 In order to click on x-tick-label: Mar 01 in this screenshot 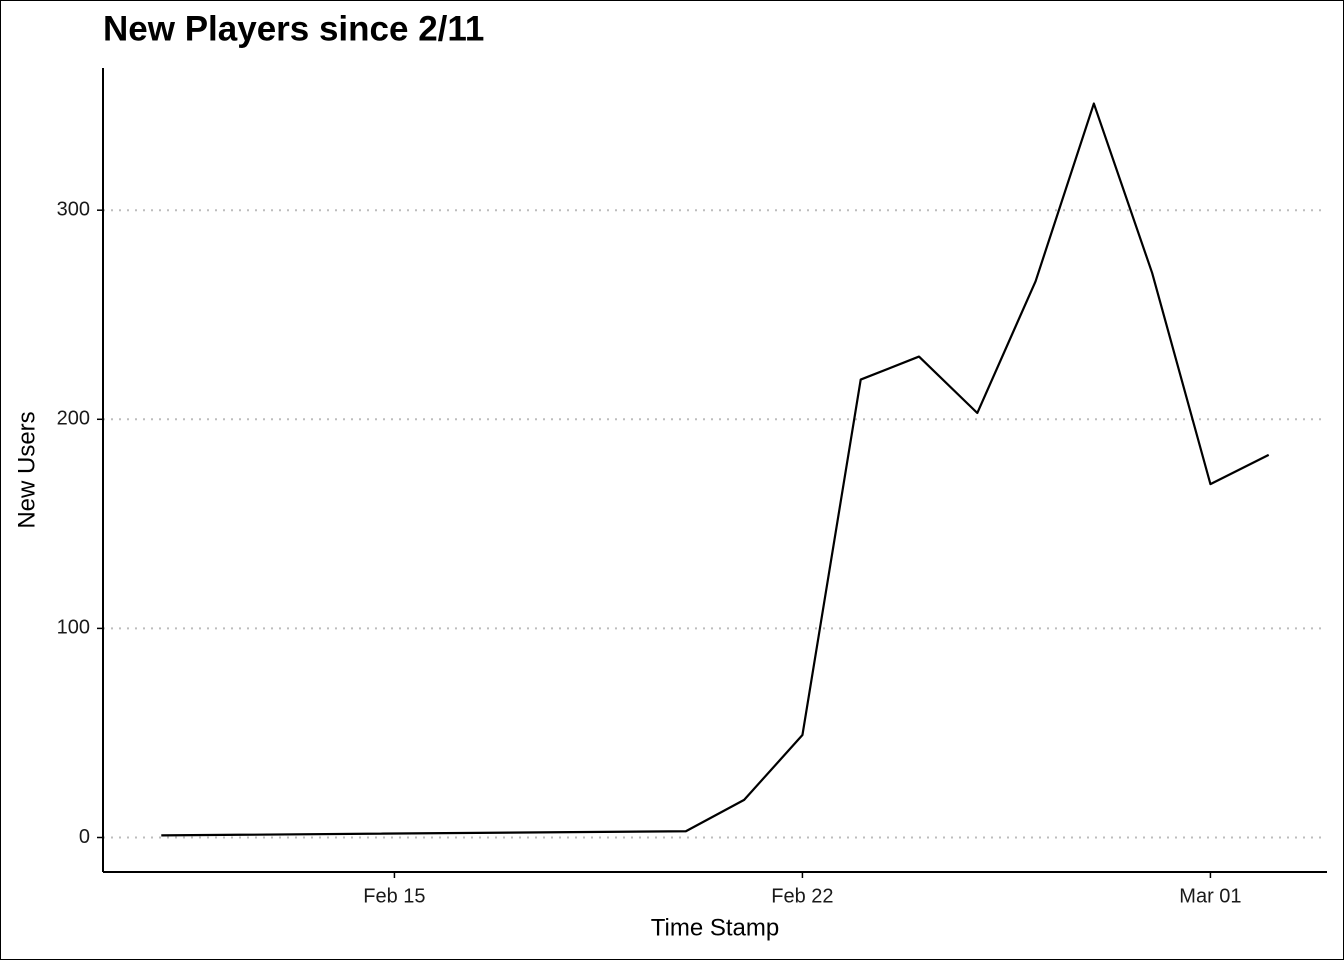, I will do `click(1210, 896)`.